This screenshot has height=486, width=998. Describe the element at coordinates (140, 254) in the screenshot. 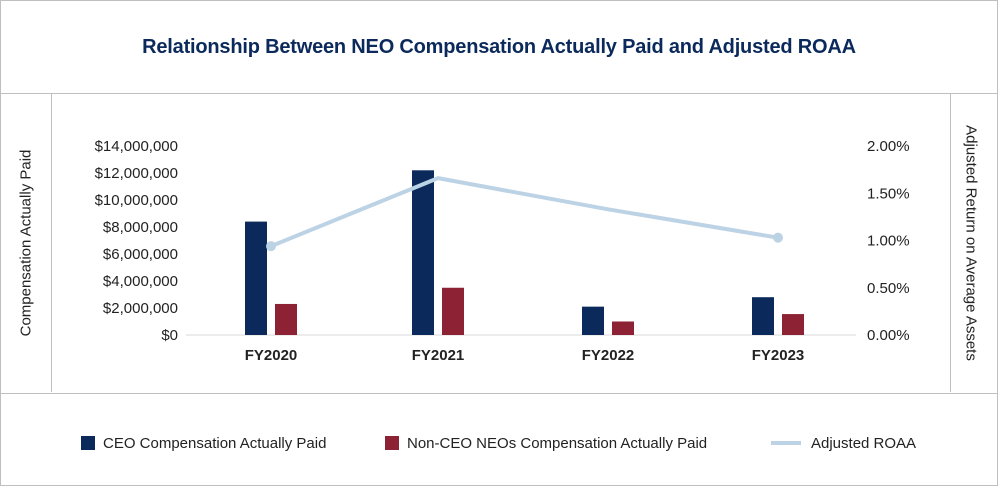

I see `y-tick-label: $6,000,000` at that location.